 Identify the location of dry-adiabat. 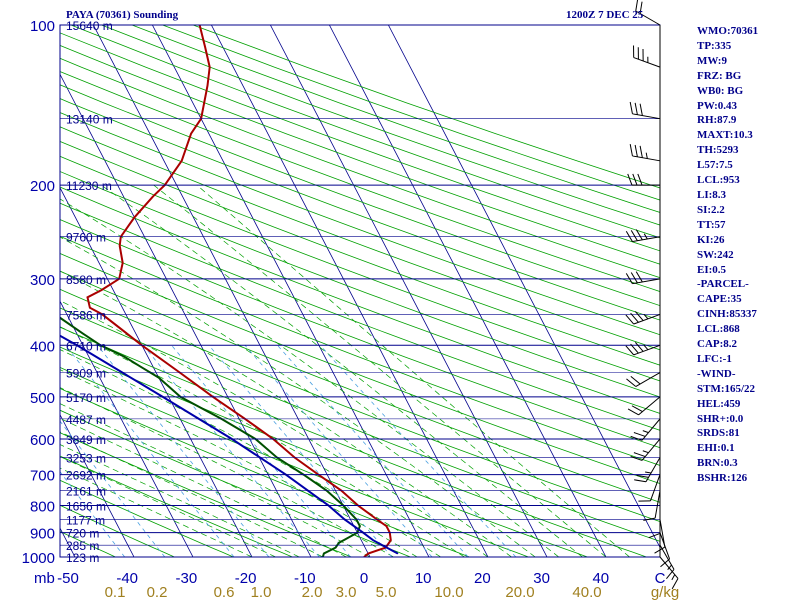
(235, 483).